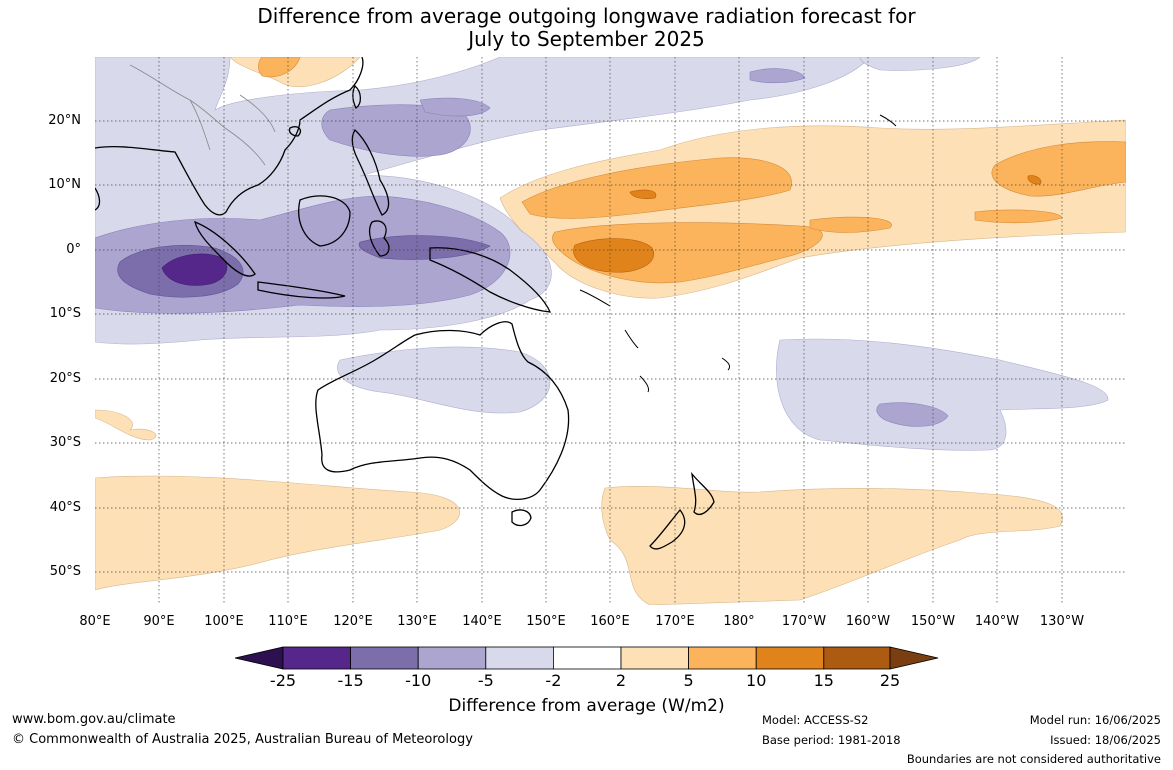  I want to click on longitude-label: 150°W, so click(933, 621).